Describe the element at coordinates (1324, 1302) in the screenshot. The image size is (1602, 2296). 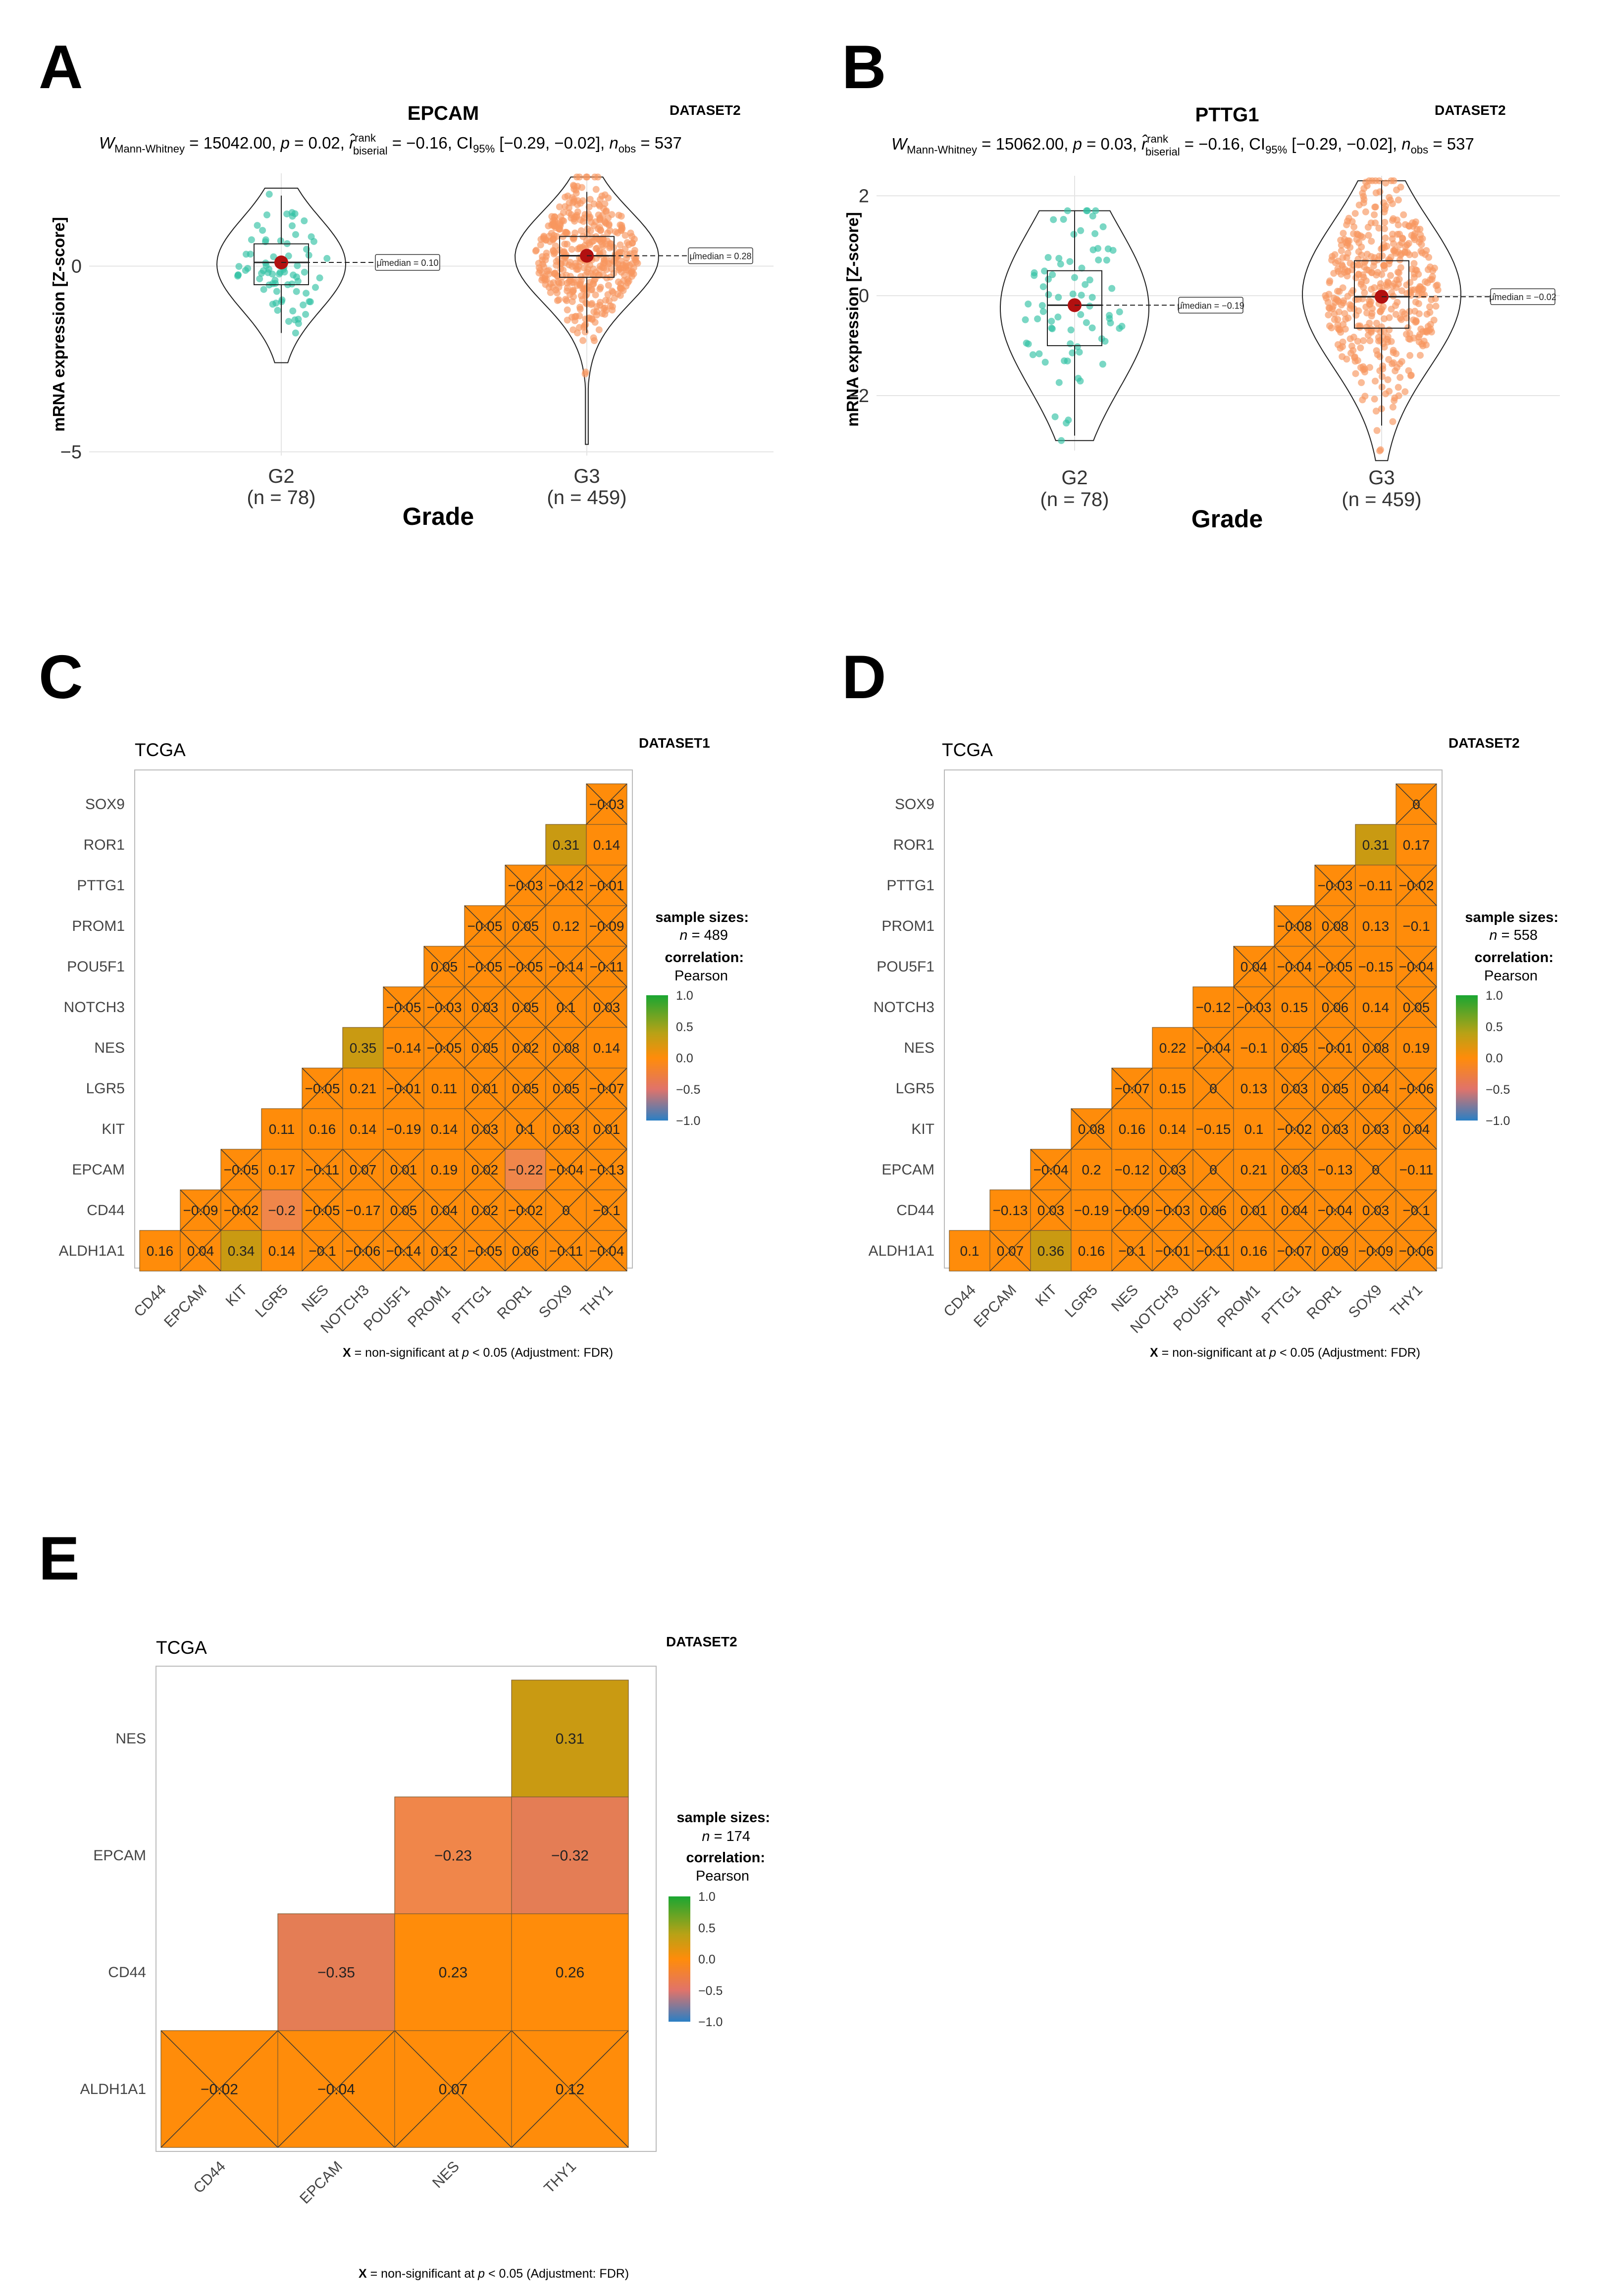
I see `col-label: ROR1` at that location.